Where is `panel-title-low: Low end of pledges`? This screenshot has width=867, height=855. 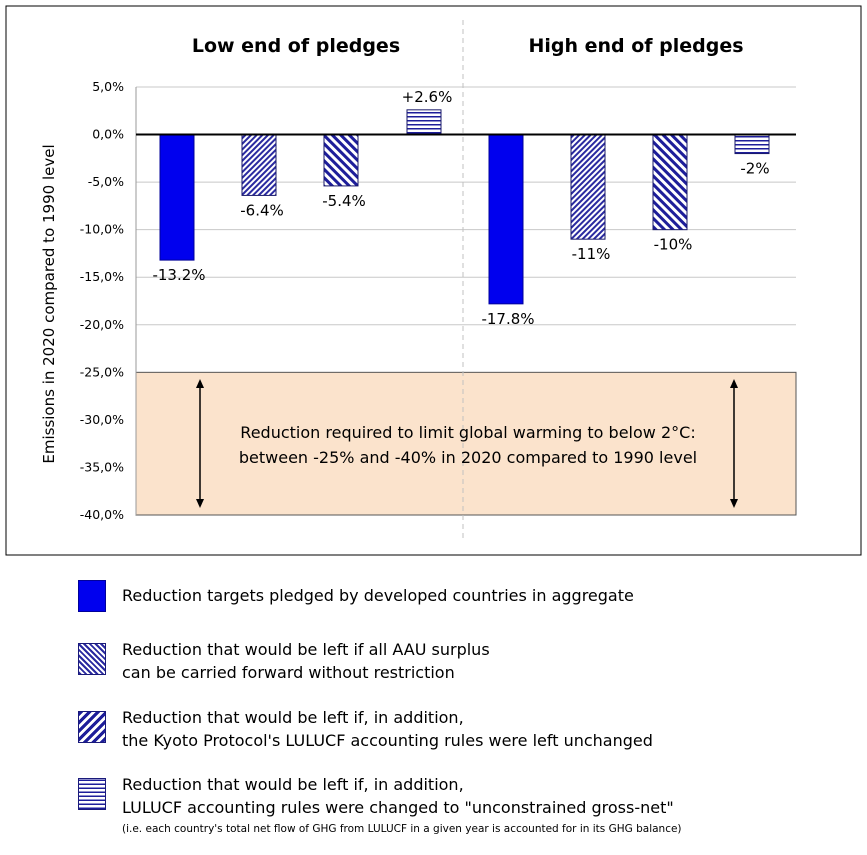
panel-title-low: Low end of pledges is located at coordinates (296, 46).